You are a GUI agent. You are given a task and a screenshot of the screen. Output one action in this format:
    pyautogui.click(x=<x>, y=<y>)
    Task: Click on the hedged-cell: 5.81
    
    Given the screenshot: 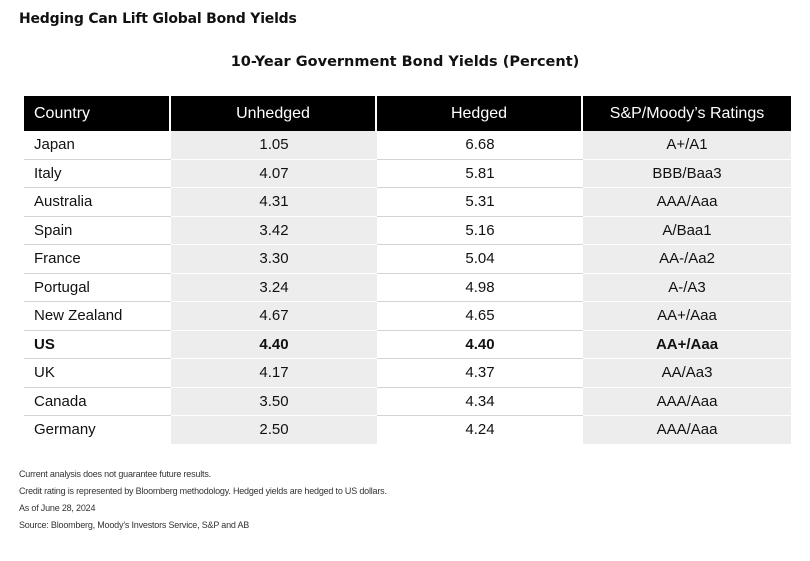 What is the action you would take?
    pyautogui.click(x=480, y=173)
    